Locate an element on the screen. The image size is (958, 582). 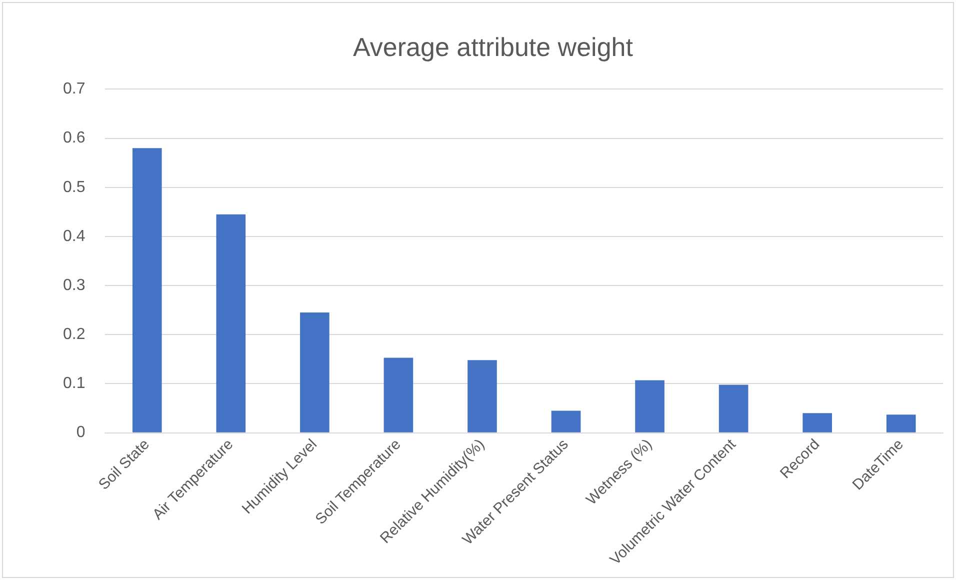
y-tick-label: 0.7 is located at coordinates (74, 89).